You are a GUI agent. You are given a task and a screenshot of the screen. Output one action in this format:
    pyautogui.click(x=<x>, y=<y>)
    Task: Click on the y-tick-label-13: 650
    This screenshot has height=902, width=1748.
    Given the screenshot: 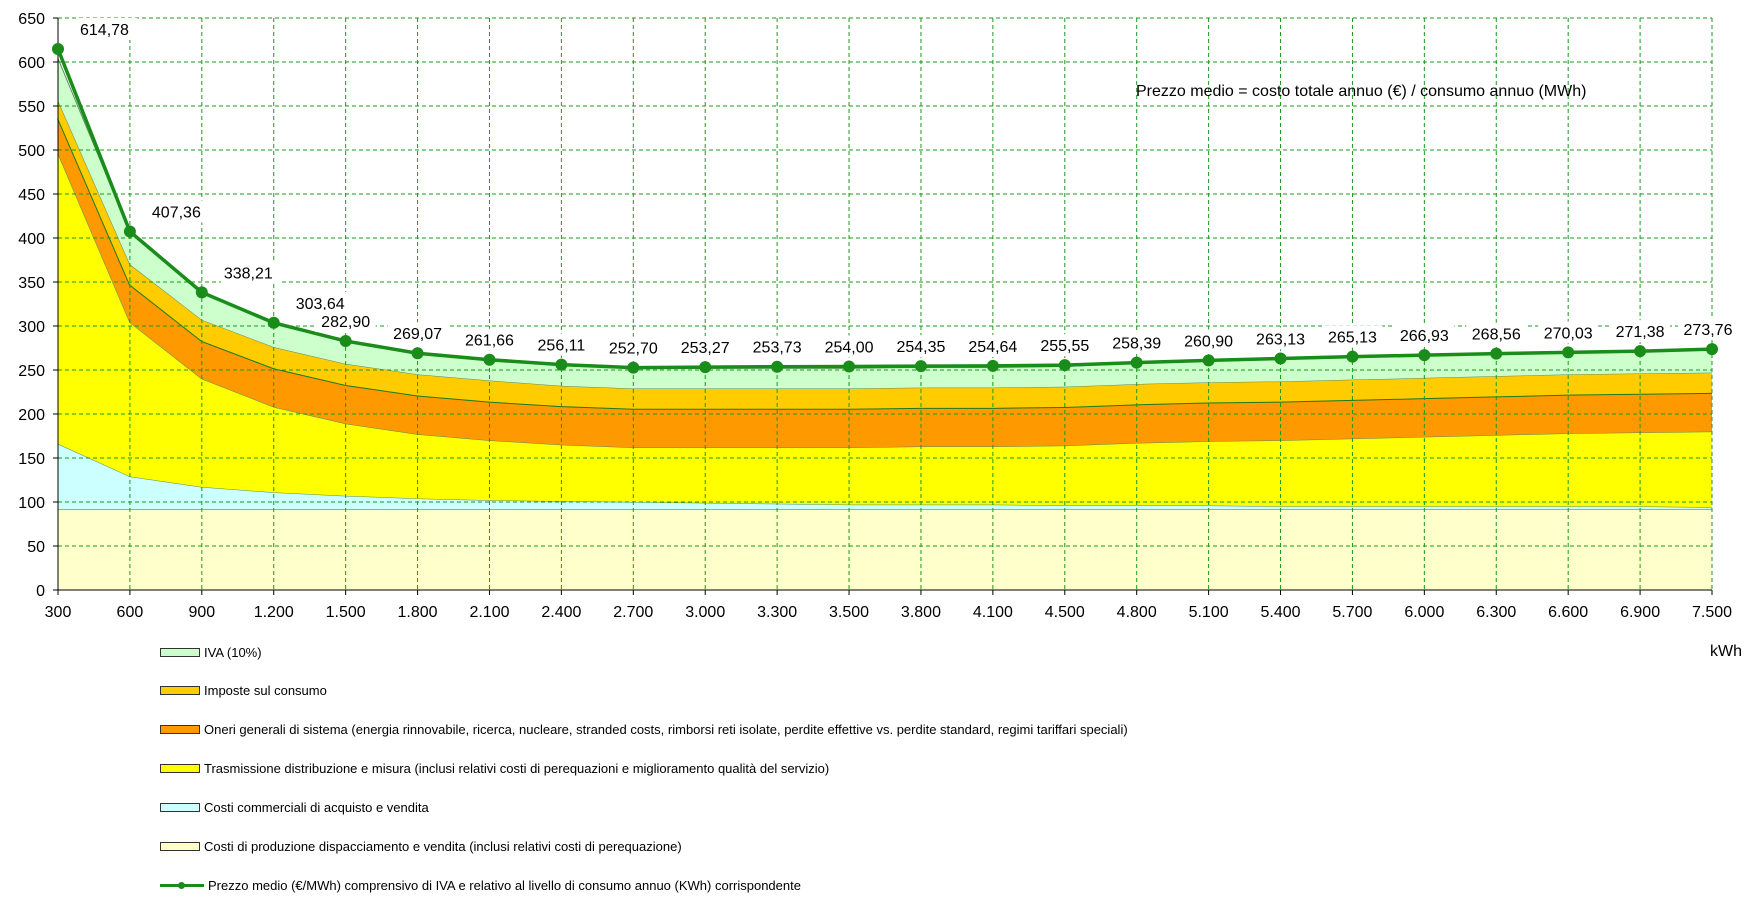 What is the action you would take?
    pyautogui.click(x=31, y=19)
    